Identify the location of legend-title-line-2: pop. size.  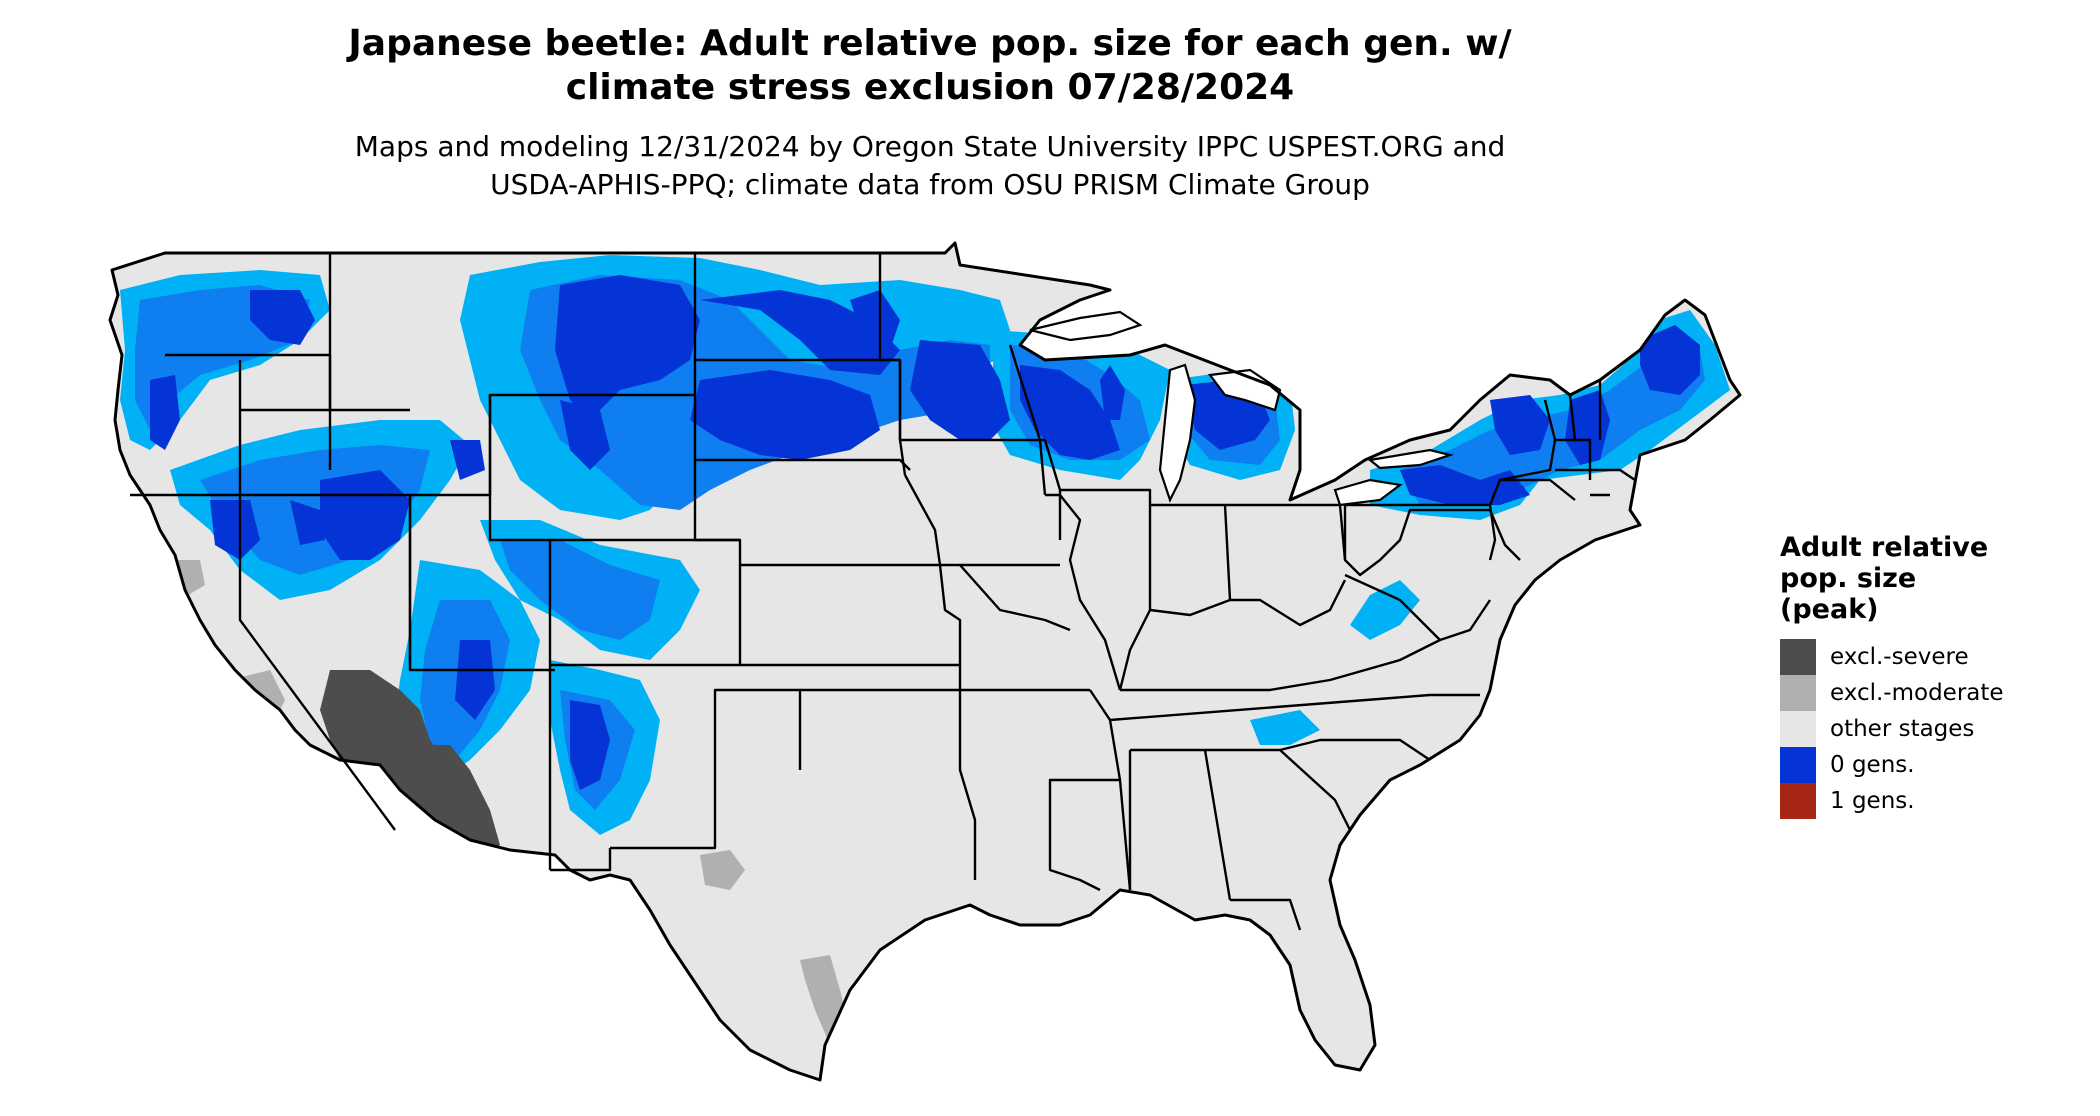
(1848, 578).